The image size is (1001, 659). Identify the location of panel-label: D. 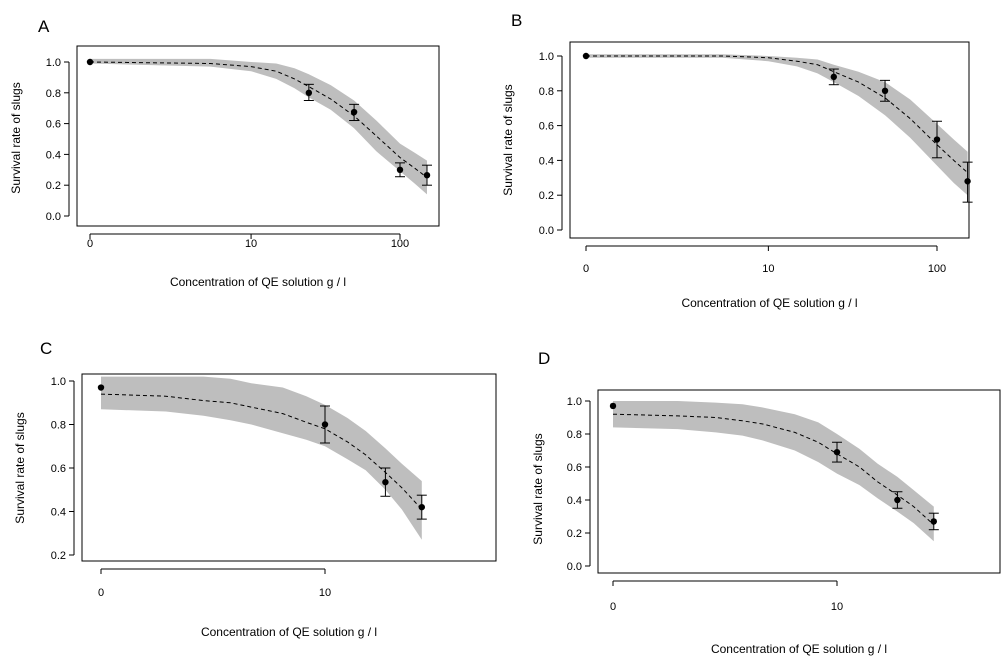
(544, 358).